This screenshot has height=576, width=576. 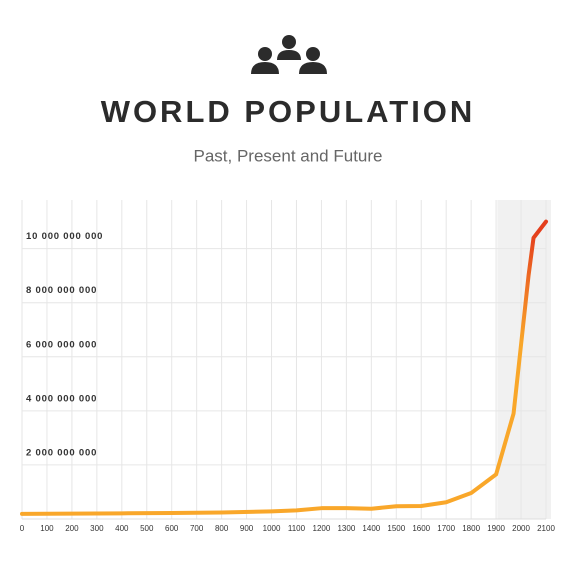 What do you see at coordinates (346, 528) in the screenshot?
I see `x-tick-label: 1300` at bounding box center [346, 528].